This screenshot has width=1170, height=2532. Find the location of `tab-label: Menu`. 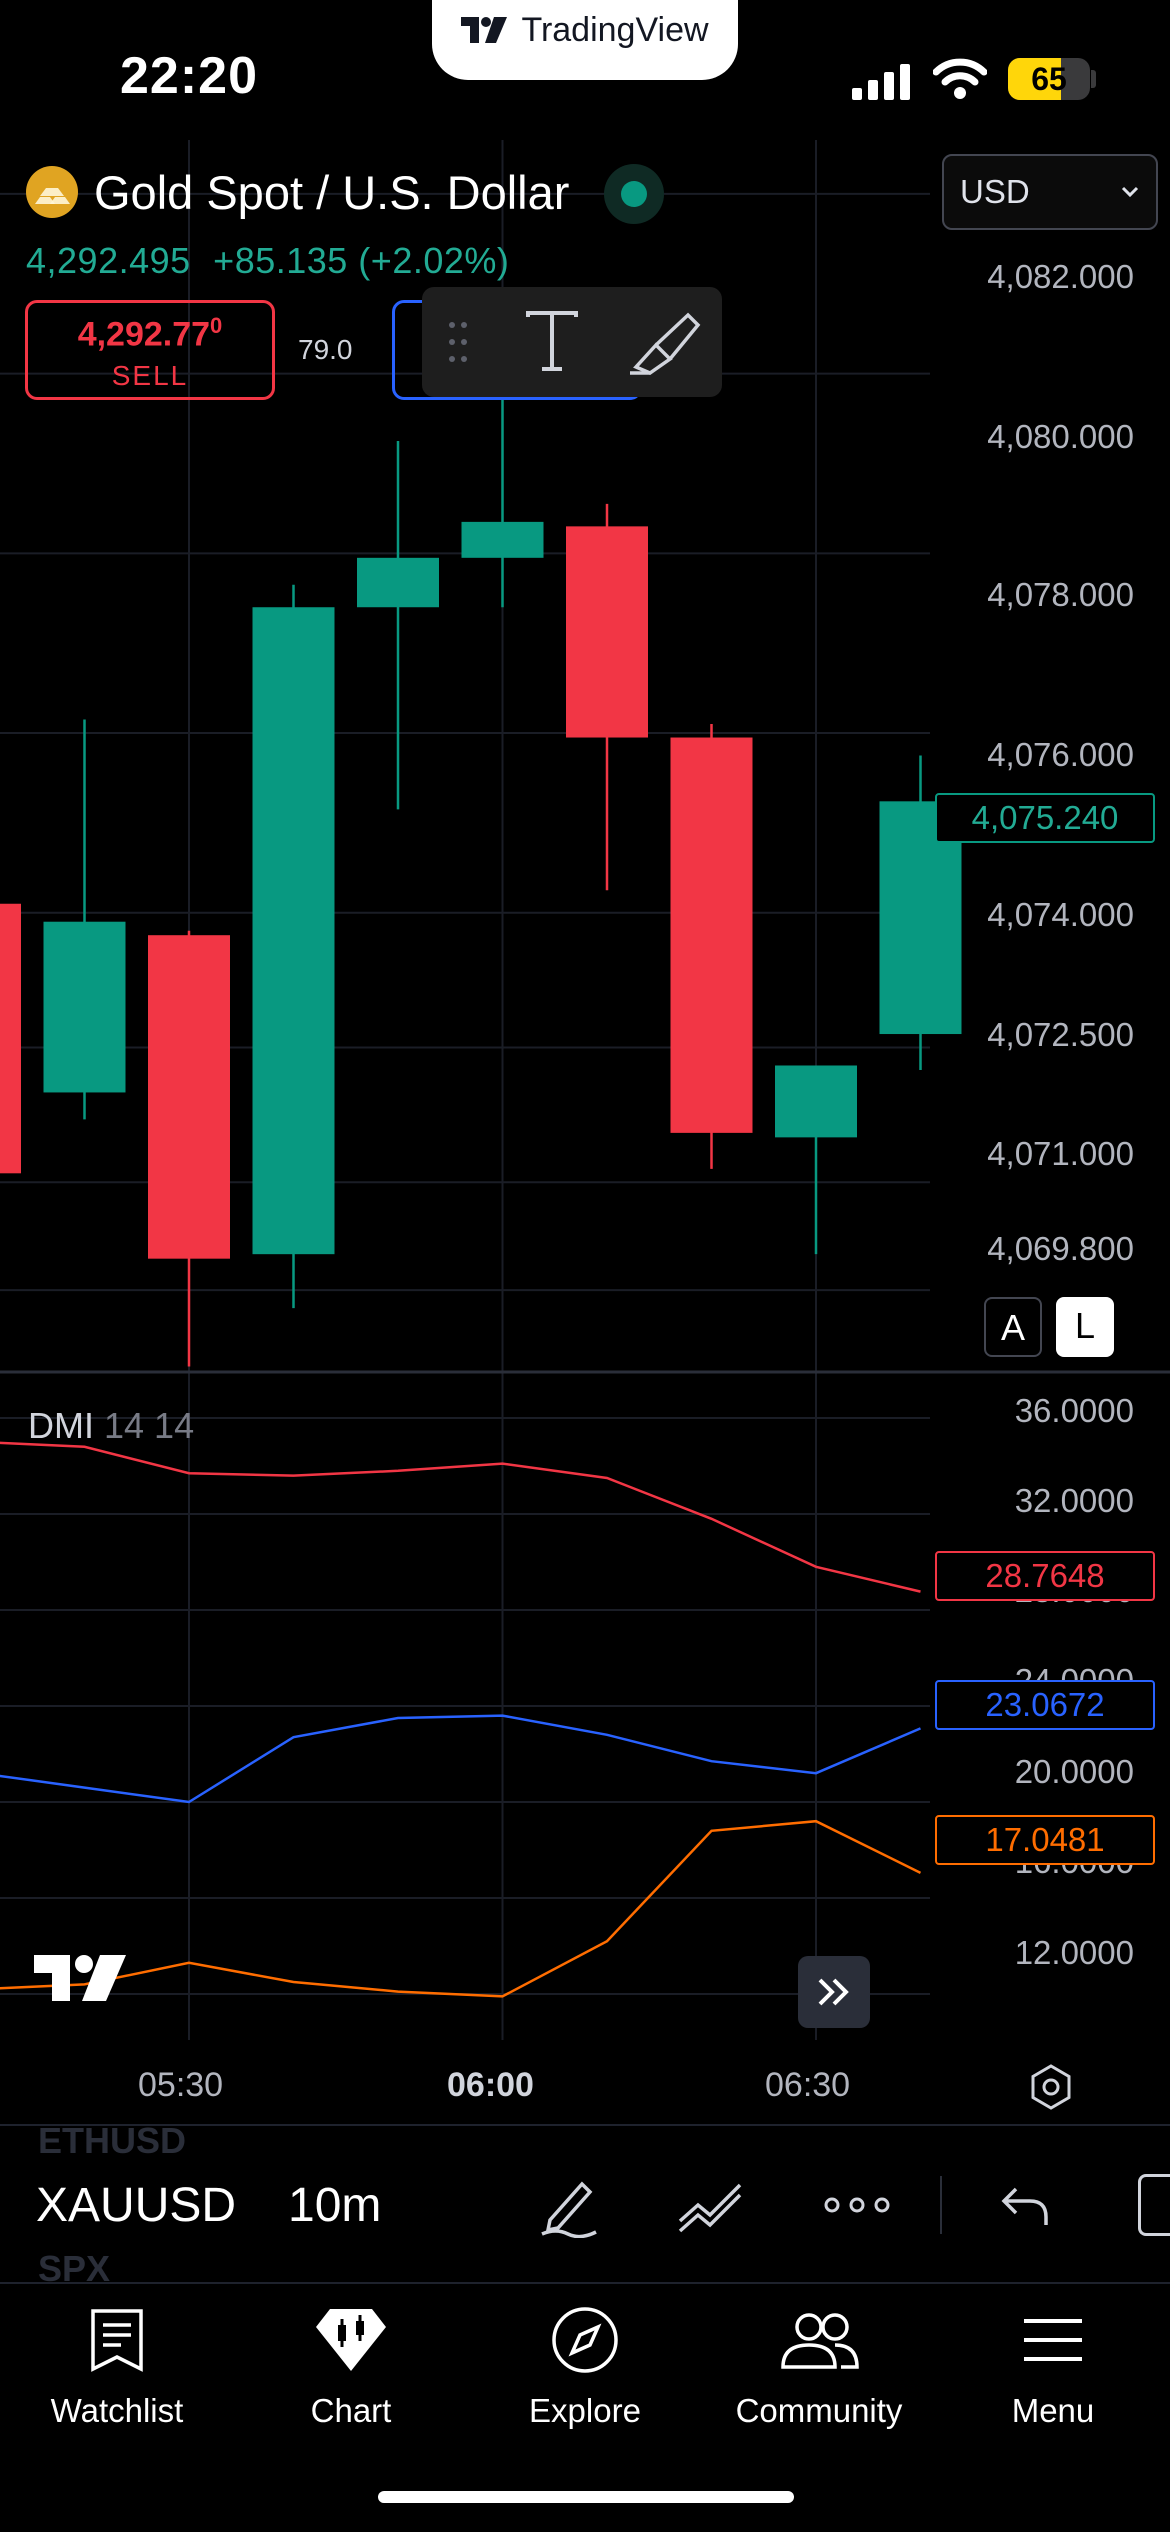

tab-label: Menu is located at coordinates (1053, 2410).